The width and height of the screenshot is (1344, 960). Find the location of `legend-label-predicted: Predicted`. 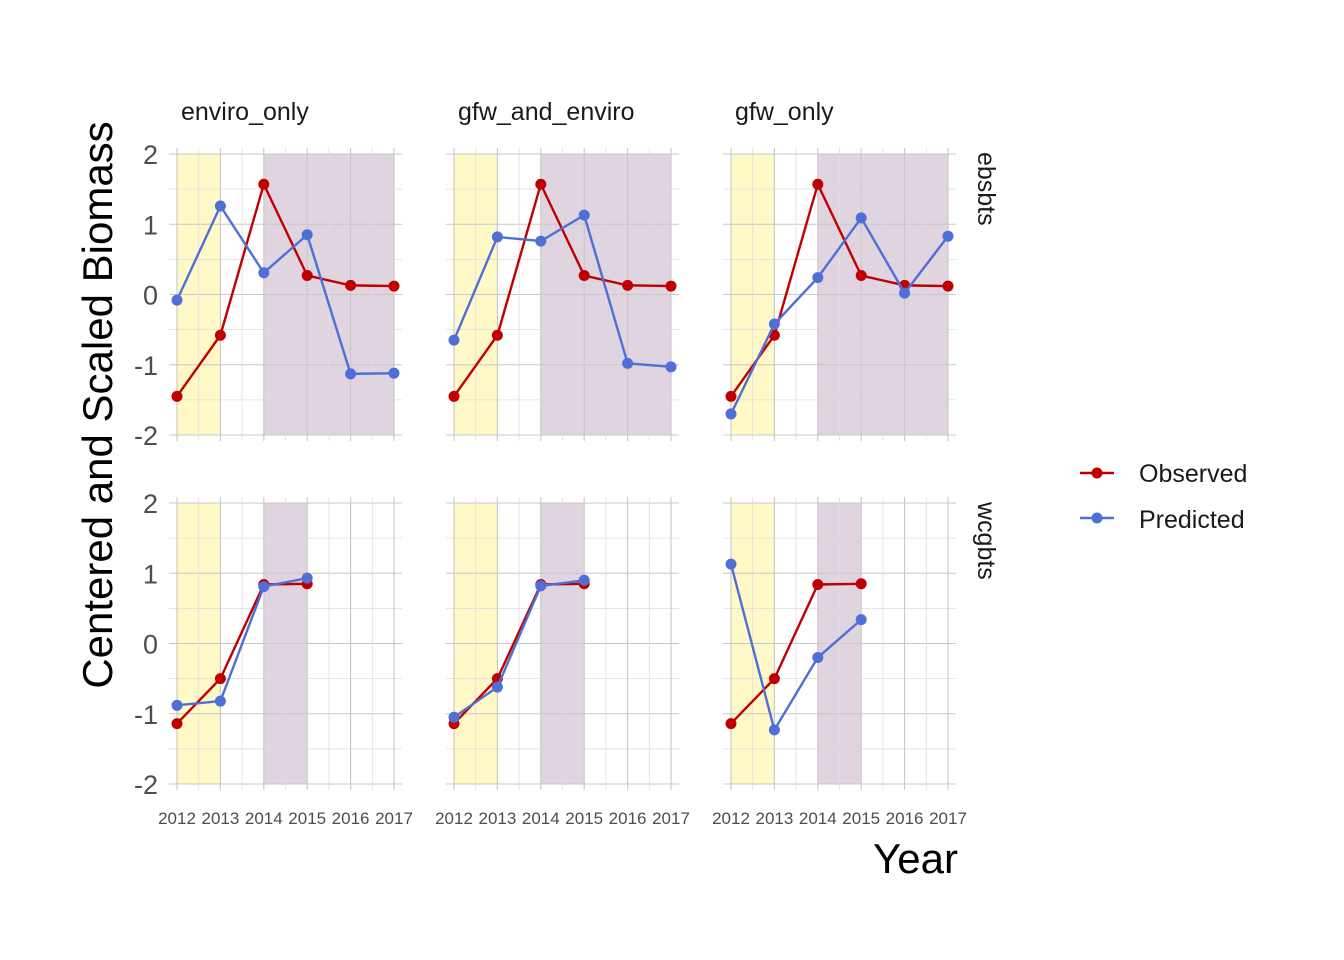

legend-label-predicted: Predicted is located at coordinates (1192, 520).